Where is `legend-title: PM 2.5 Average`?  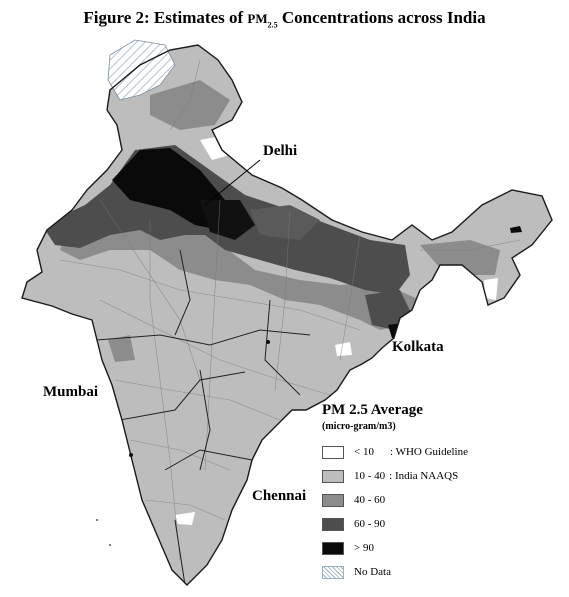
legend-title: PM 2.5 Average is located at coordinates (372, 410).